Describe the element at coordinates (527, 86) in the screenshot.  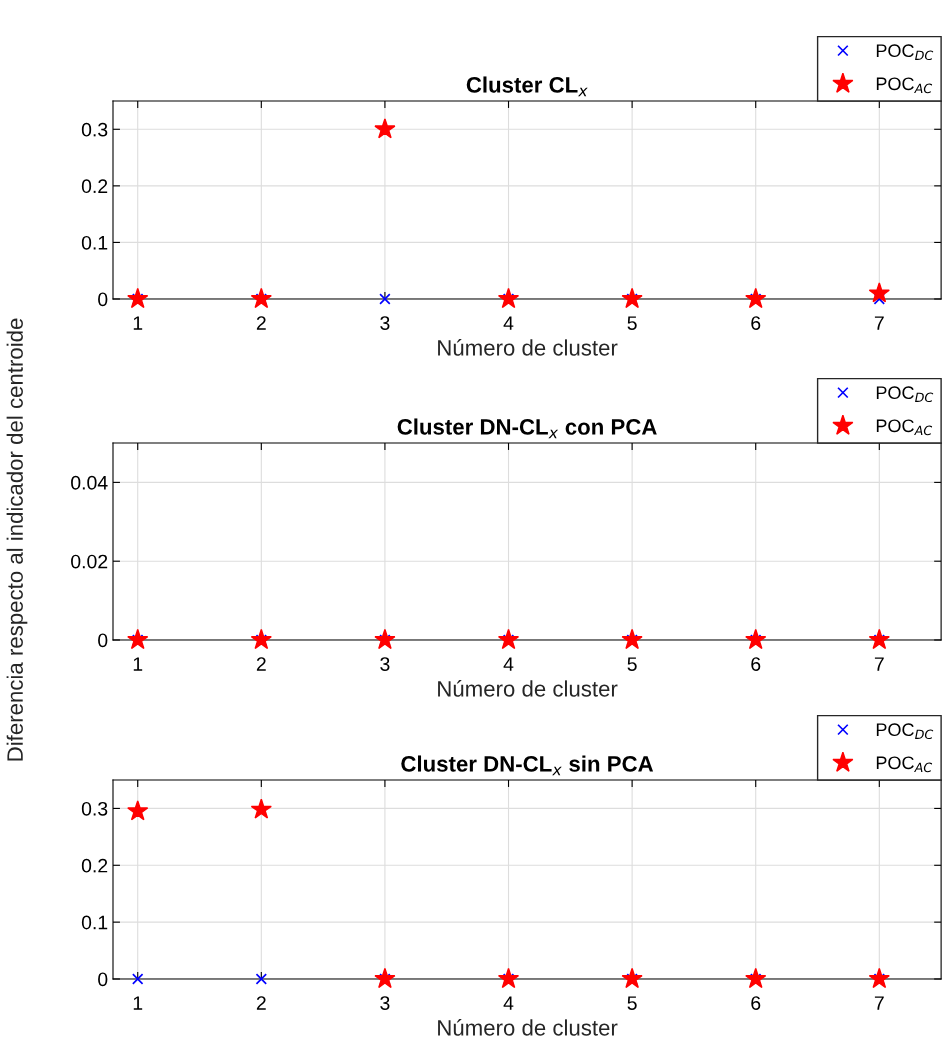
I see `chart-title: Cluster CL$_{x}$` at that location.